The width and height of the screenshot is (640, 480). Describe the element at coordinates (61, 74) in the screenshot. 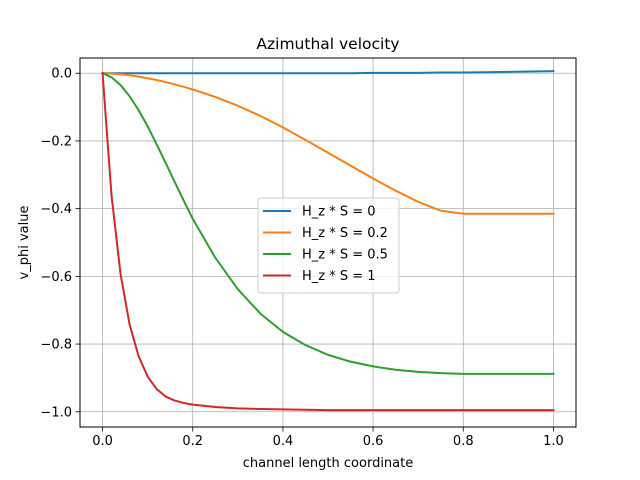

I see `y-tick-label: 0.0` at that location.